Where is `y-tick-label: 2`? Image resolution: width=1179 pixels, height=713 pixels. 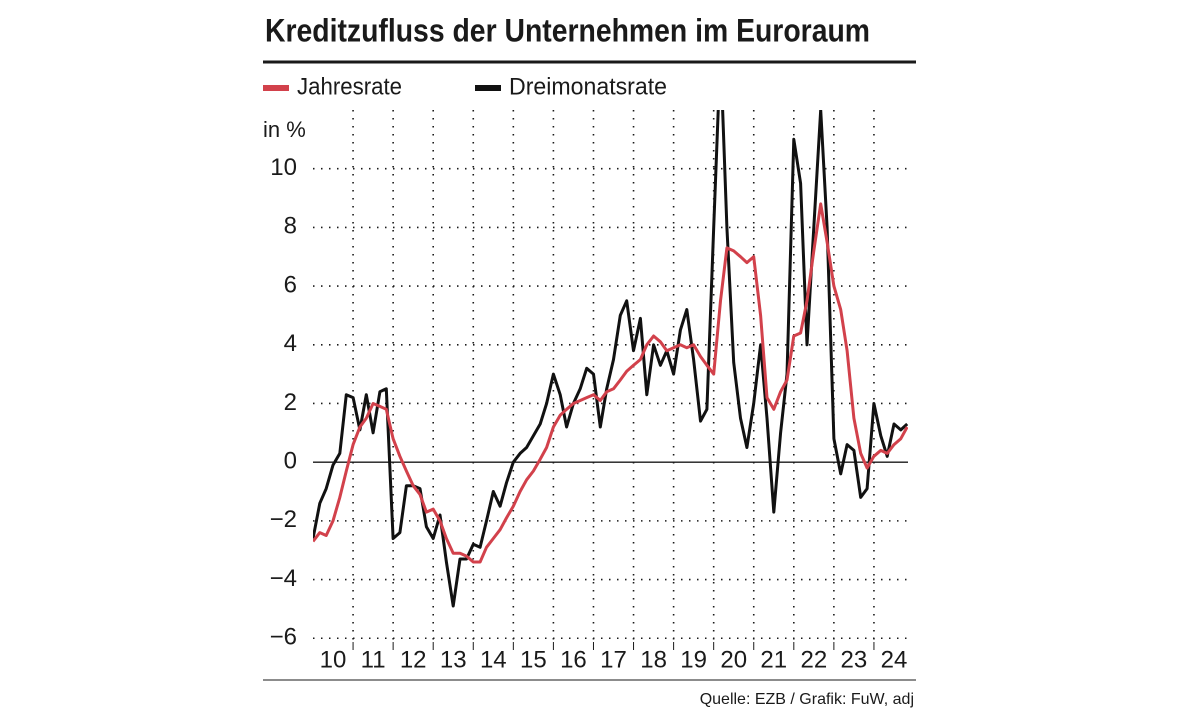
y-tick-label: 2 is located at coordinates (290, 402).